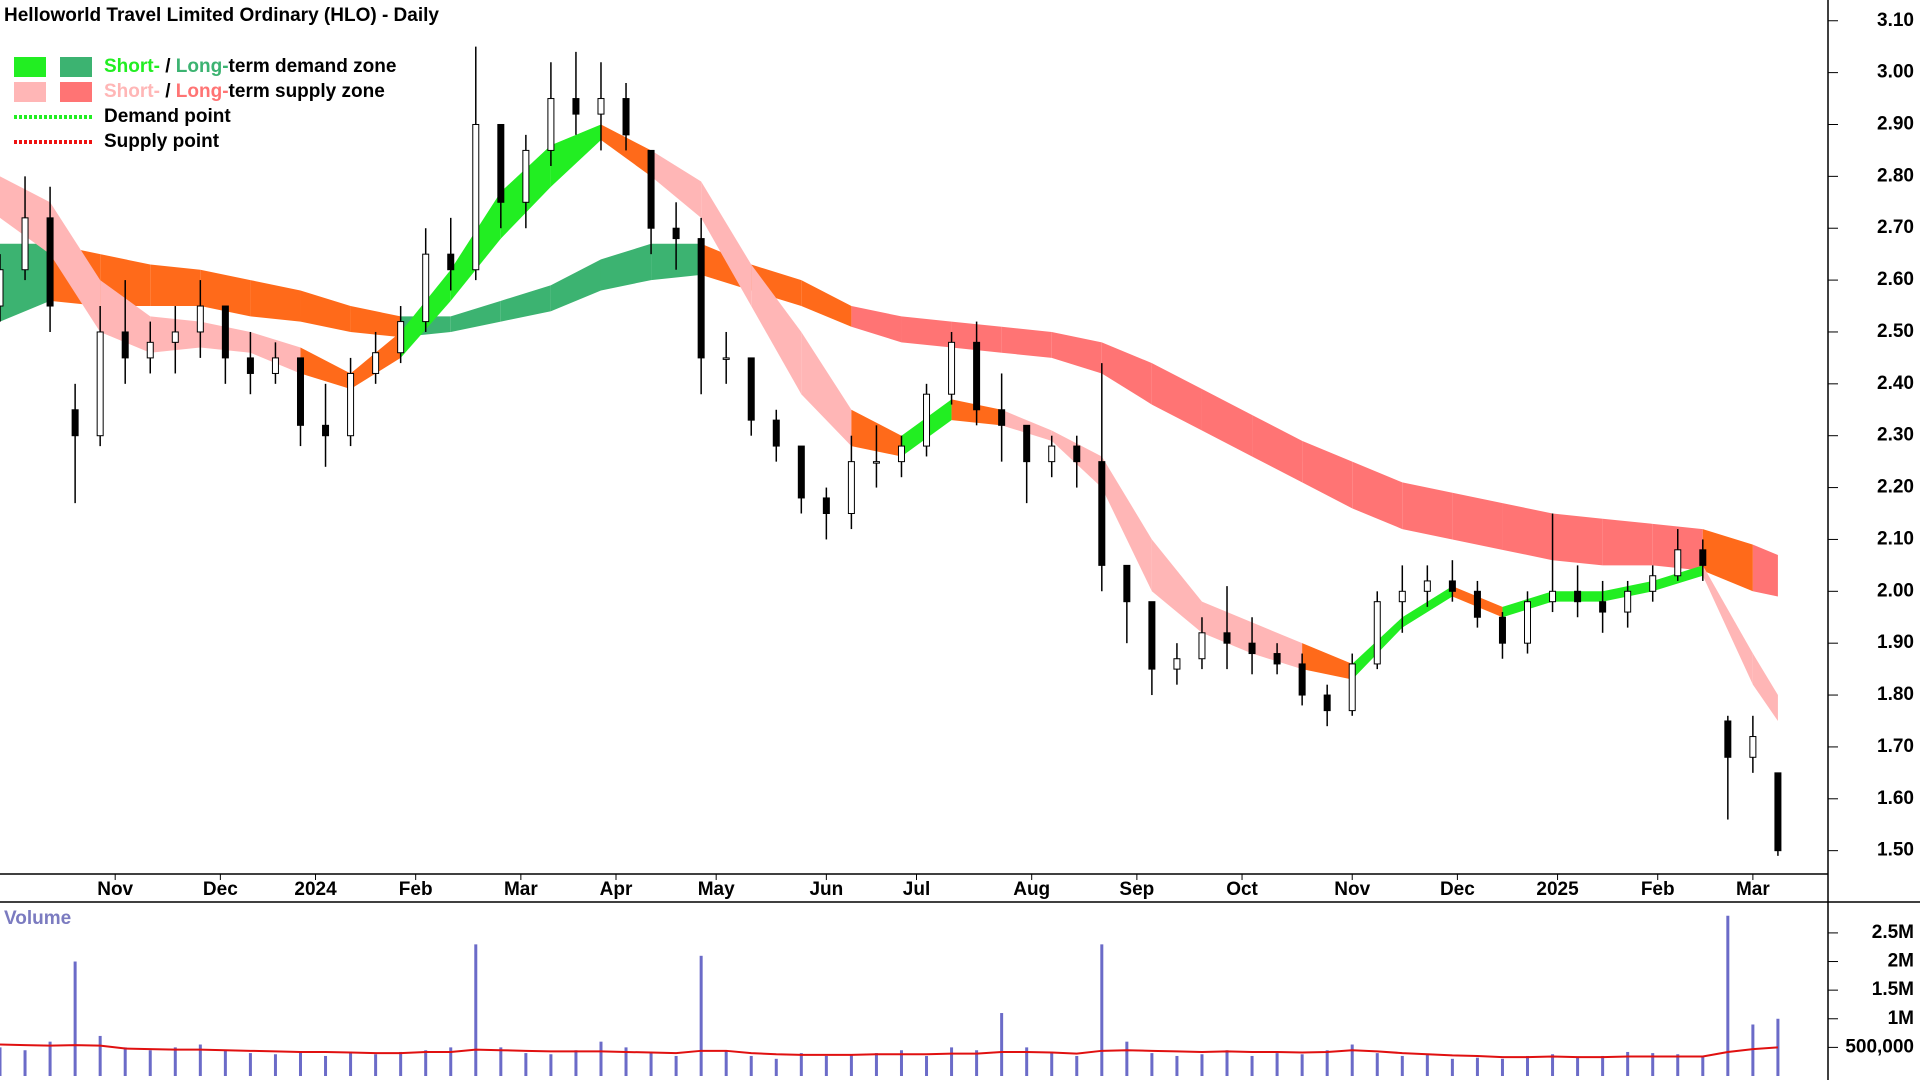 The image size is (1920, 1080). Describe the element at coordinates (826, 889) in the screenshot. I see `x-tick-label: Jun` at that location.